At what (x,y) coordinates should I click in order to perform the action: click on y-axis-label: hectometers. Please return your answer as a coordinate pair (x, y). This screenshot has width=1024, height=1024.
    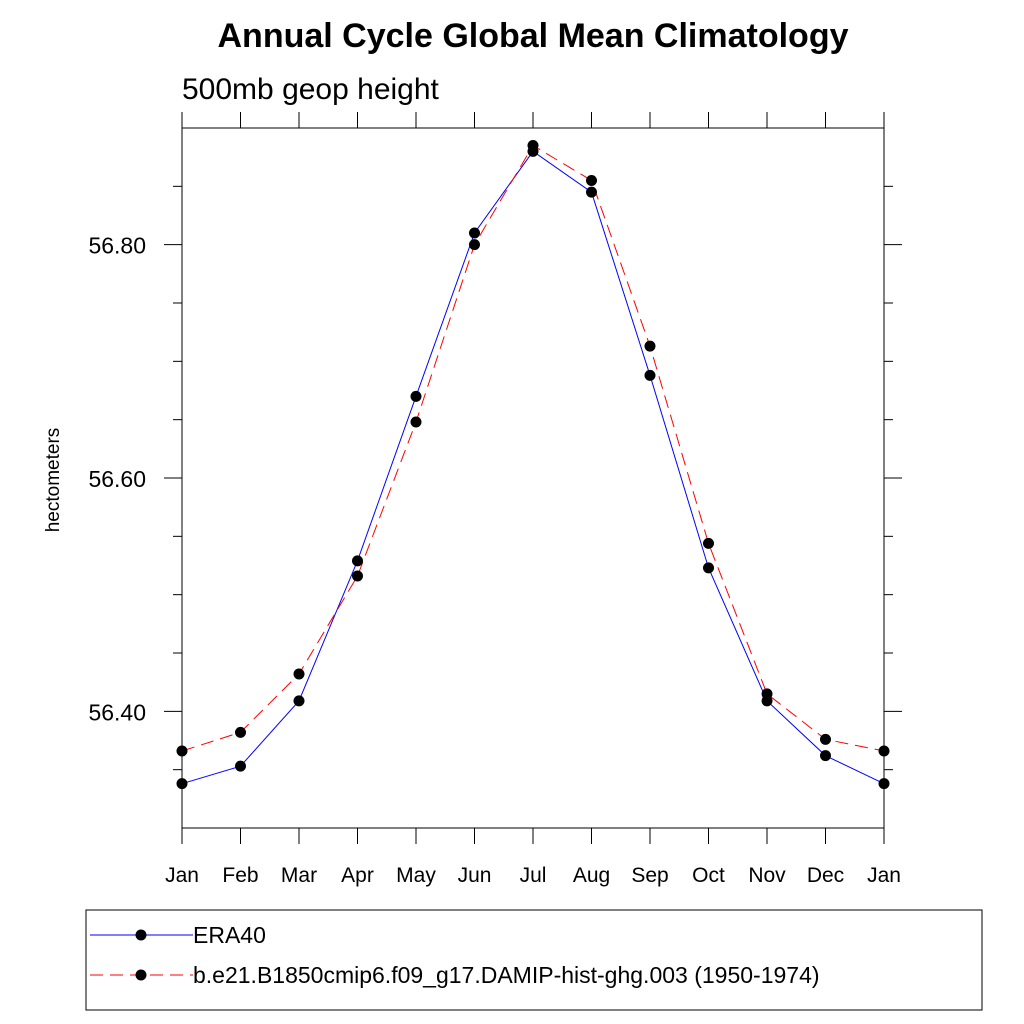
    Looking at the image, I should click on (53, 480).